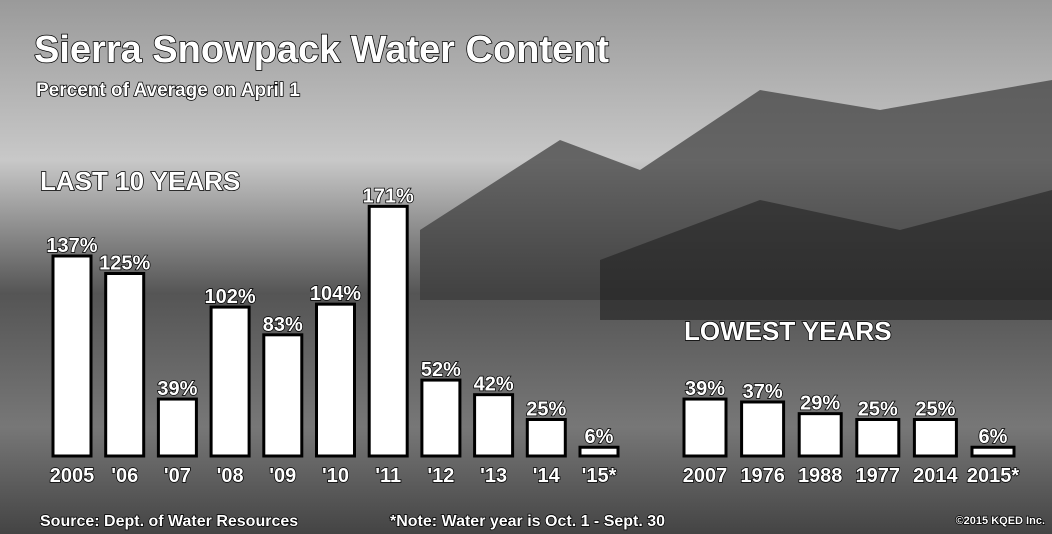 The image size is (1052, 534). I want to click on x-tick-label: 1977, so click(878, 476).